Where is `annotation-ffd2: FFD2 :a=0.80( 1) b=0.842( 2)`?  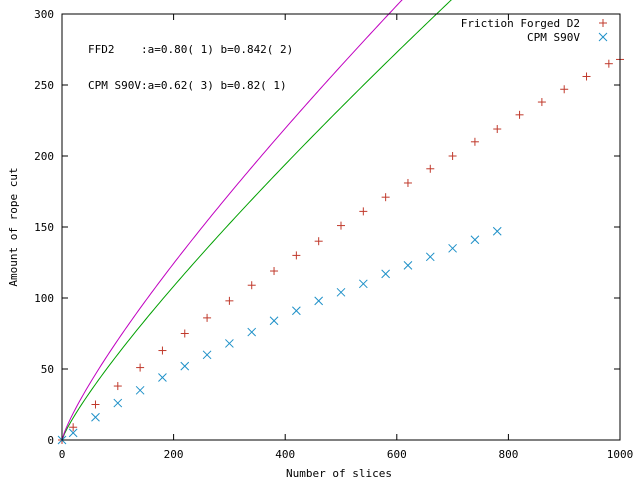 annotation-ffd2: FFD2 :a=0.80( 1) b=0.842( 2) is located at coordinates (190, 49).